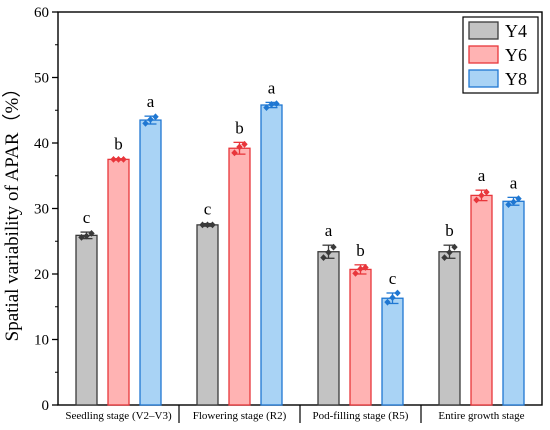 Image resolution: width=550 pixels, height=430 pixels. What do you see at coordinates (483, 54) in the screenshot?
I see `legend-swatch-y6` at bounding box center [483, 54].